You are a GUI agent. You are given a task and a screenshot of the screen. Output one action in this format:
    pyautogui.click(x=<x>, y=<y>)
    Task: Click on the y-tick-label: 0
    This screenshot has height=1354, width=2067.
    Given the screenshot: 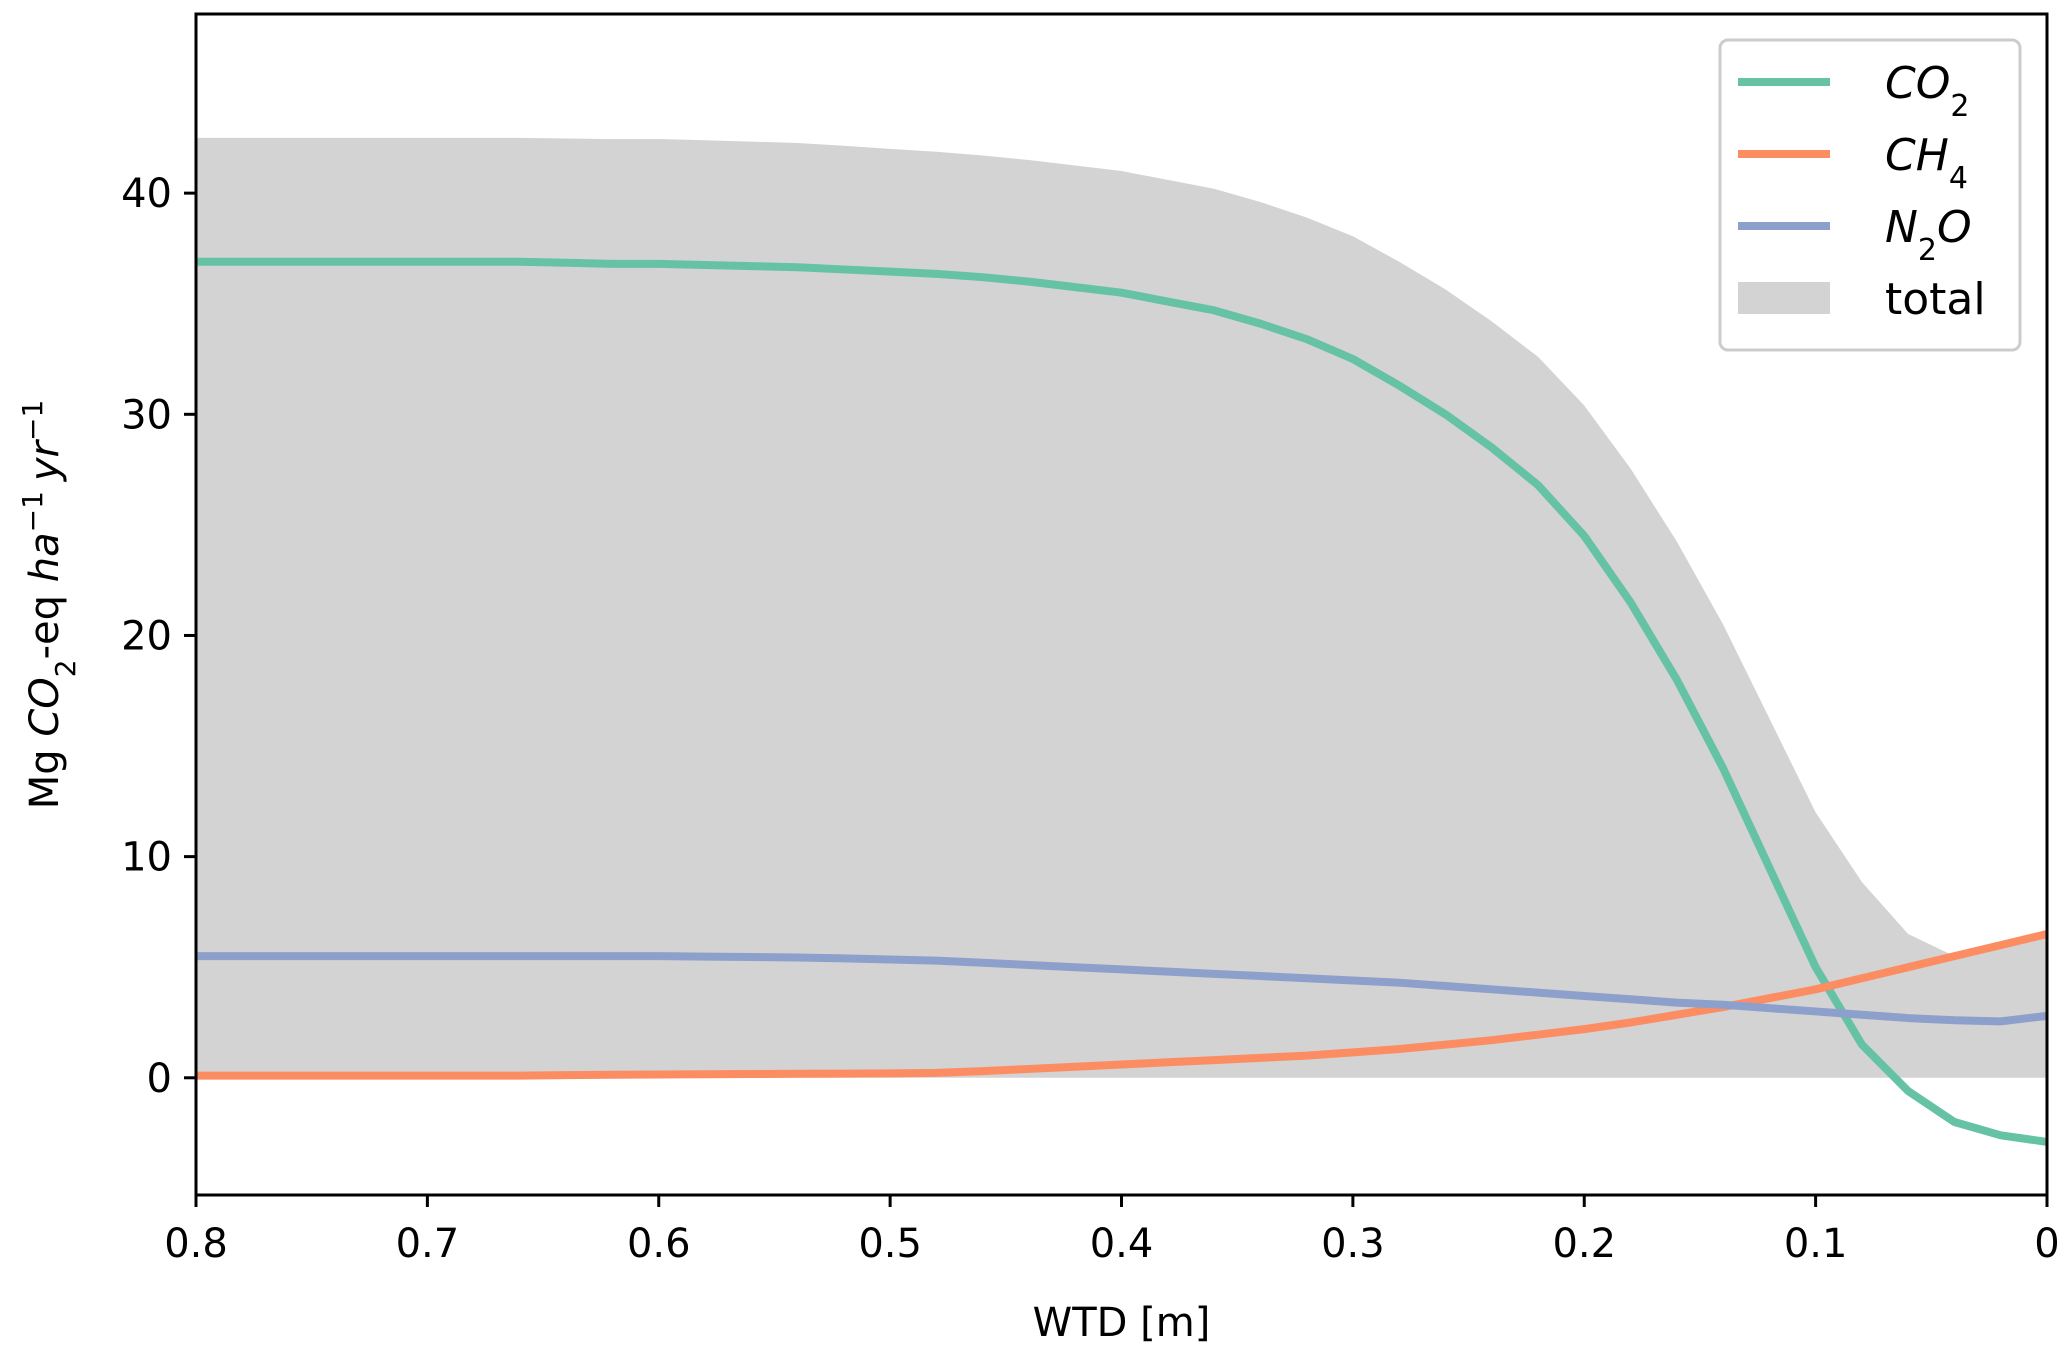 What is the action you would take?
    pyautogui.click(x=159, y=1079)
    